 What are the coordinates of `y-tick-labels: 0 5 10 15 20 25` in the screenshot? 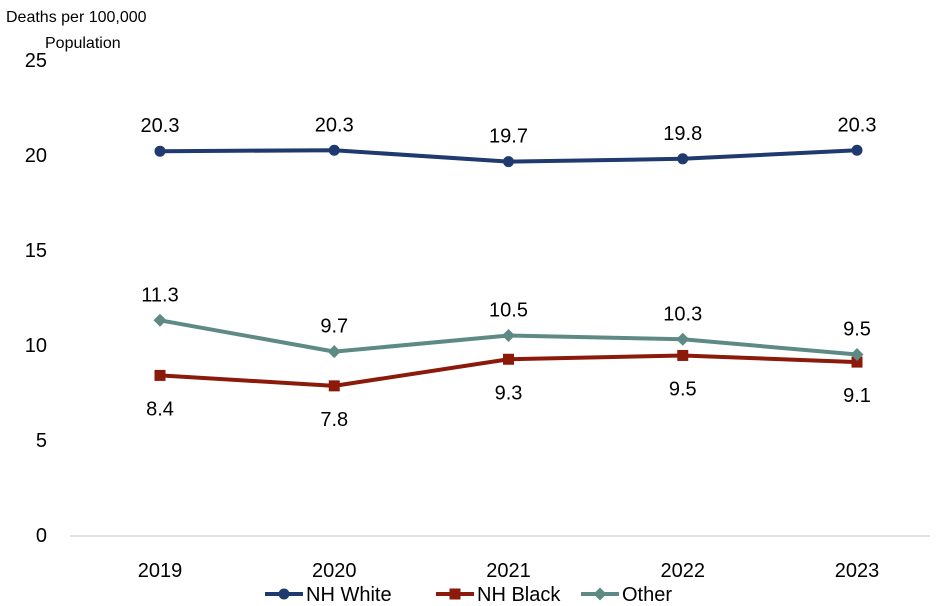 It's located at (36, 298).